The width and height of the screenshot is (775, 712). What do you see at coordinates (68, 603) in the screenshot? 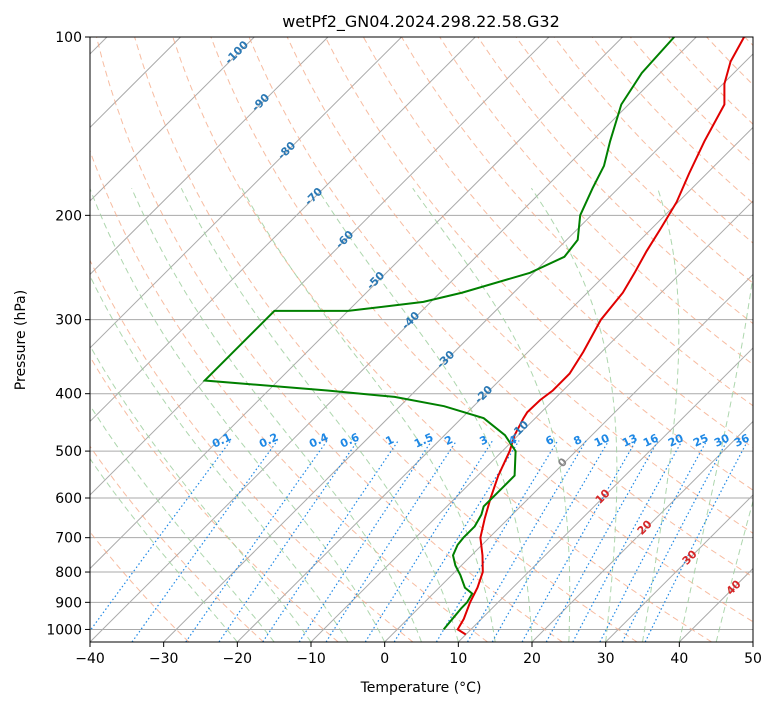
I see `y-tick-label: 900` at bounding box center [68, 603].